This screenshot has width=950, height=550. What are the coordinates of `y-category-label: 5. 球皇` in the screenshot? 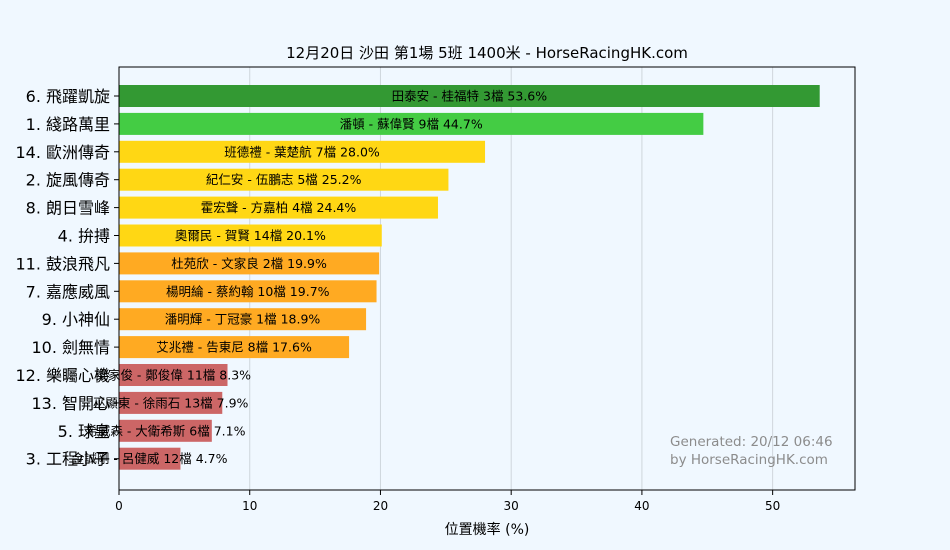 It's located at (84, 431).